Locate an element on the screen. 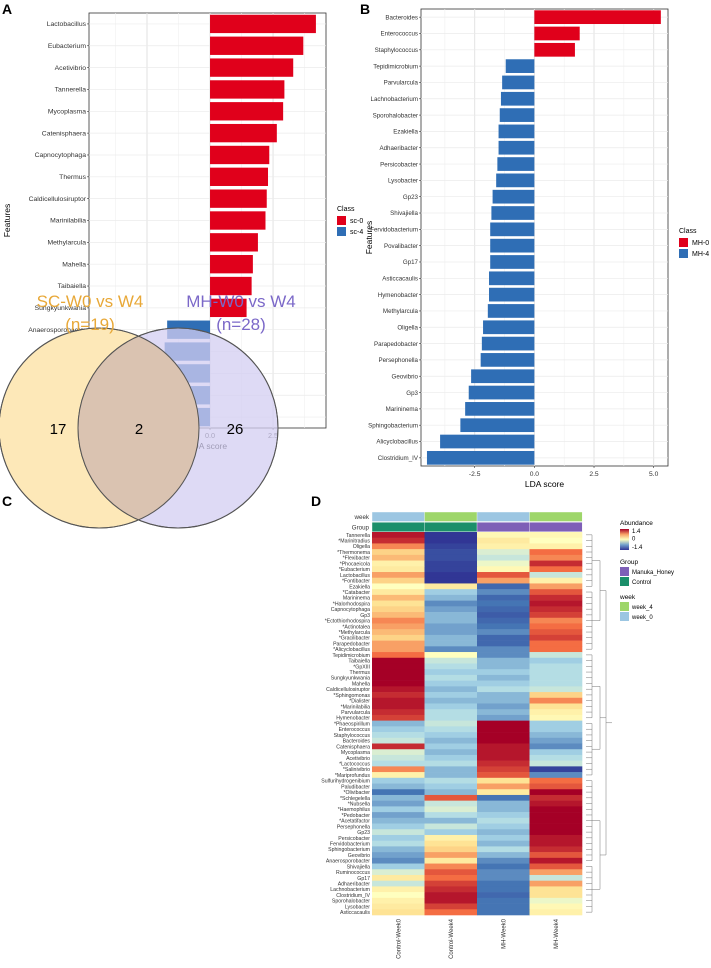  row-label-staphylococcus: Staphylococcus is located at coordinates (352, 736).